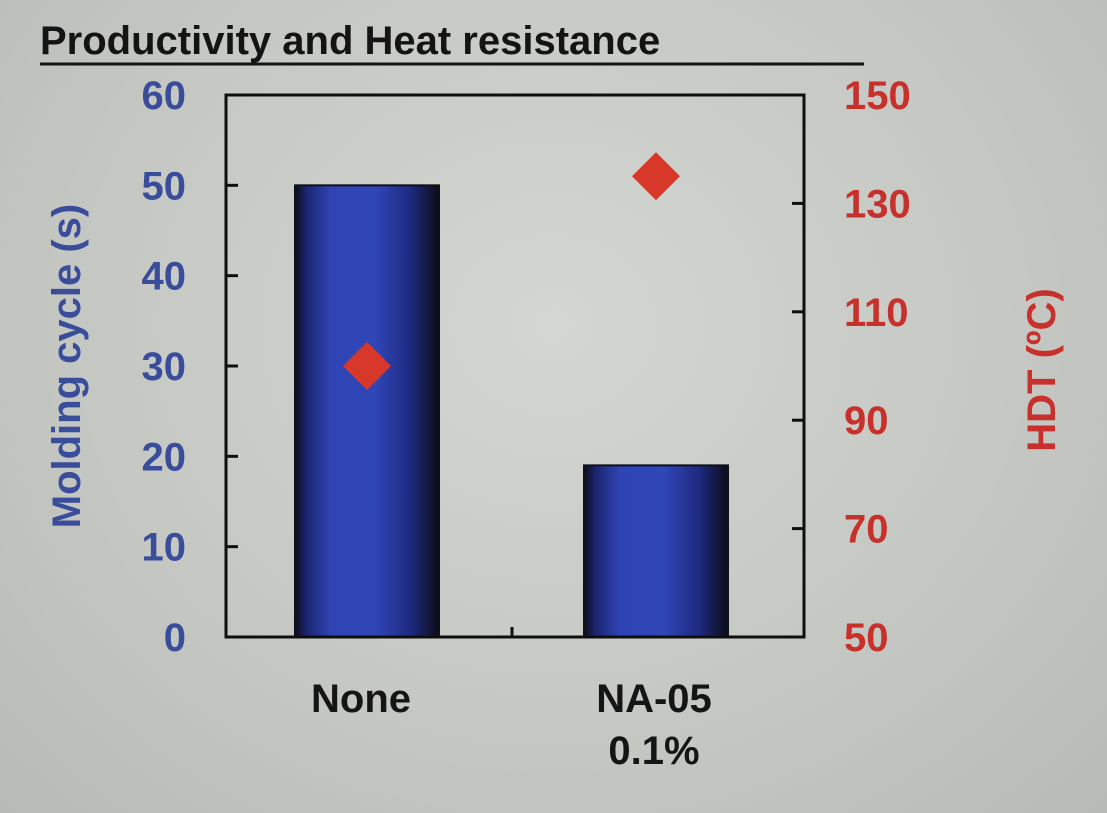 The height and width of the screenshot is (813, 1107). What do you see at coordinates (164, 186) in the screenshot?
I see `left-tick-label-5: 50` at bounding box center [164, 186].